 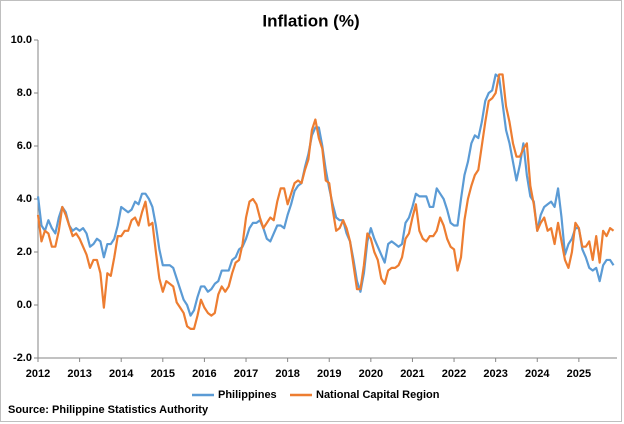 I want to click on legend-label: Philippines, so click(x=247, y=395).